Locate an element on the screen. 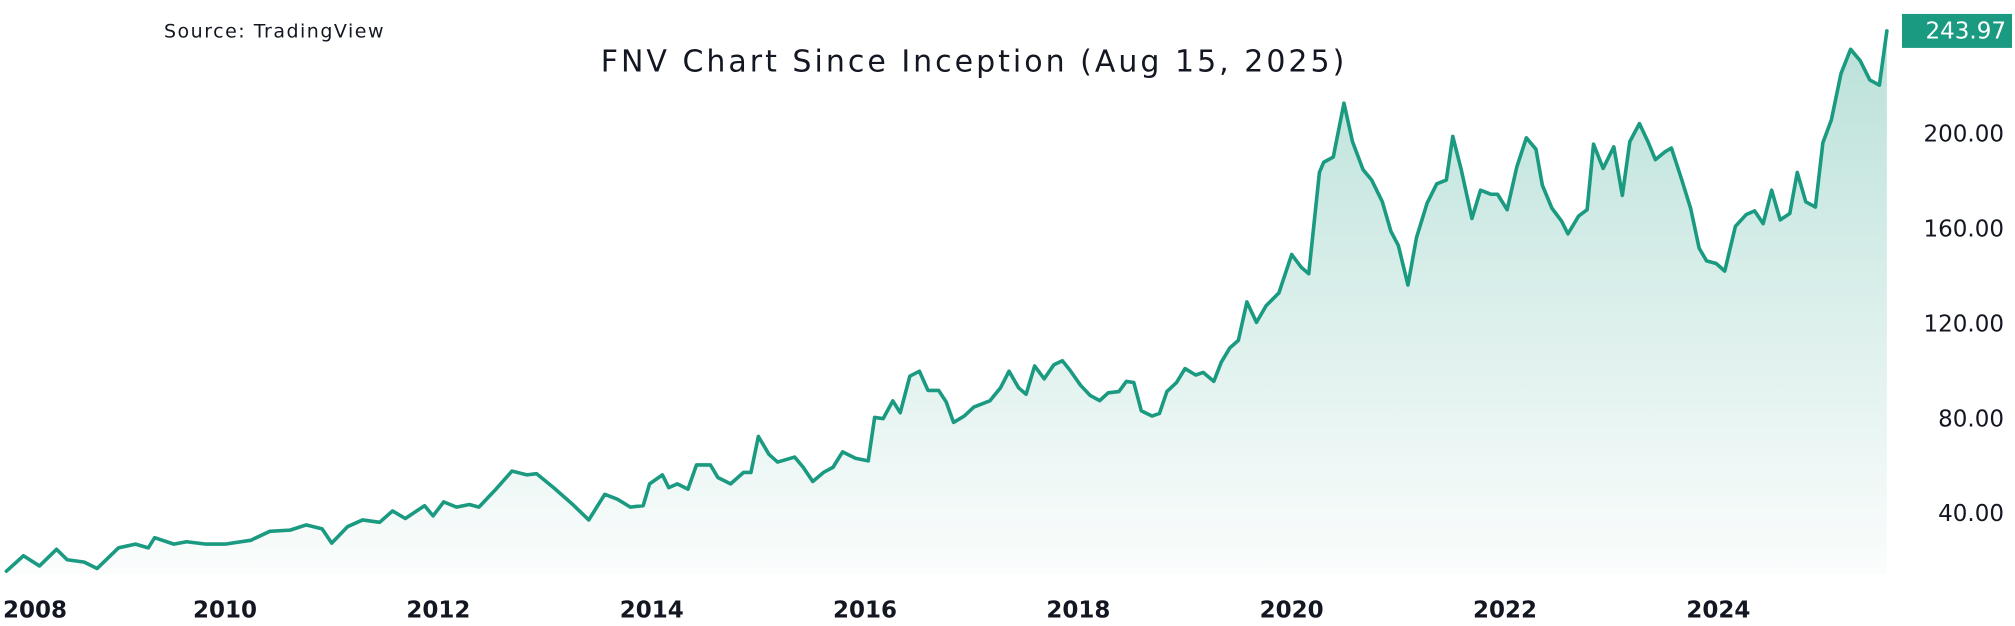 The height and width of the screenshot is (626, 2015). last-price-badge is located at coordinates (1957, 30).